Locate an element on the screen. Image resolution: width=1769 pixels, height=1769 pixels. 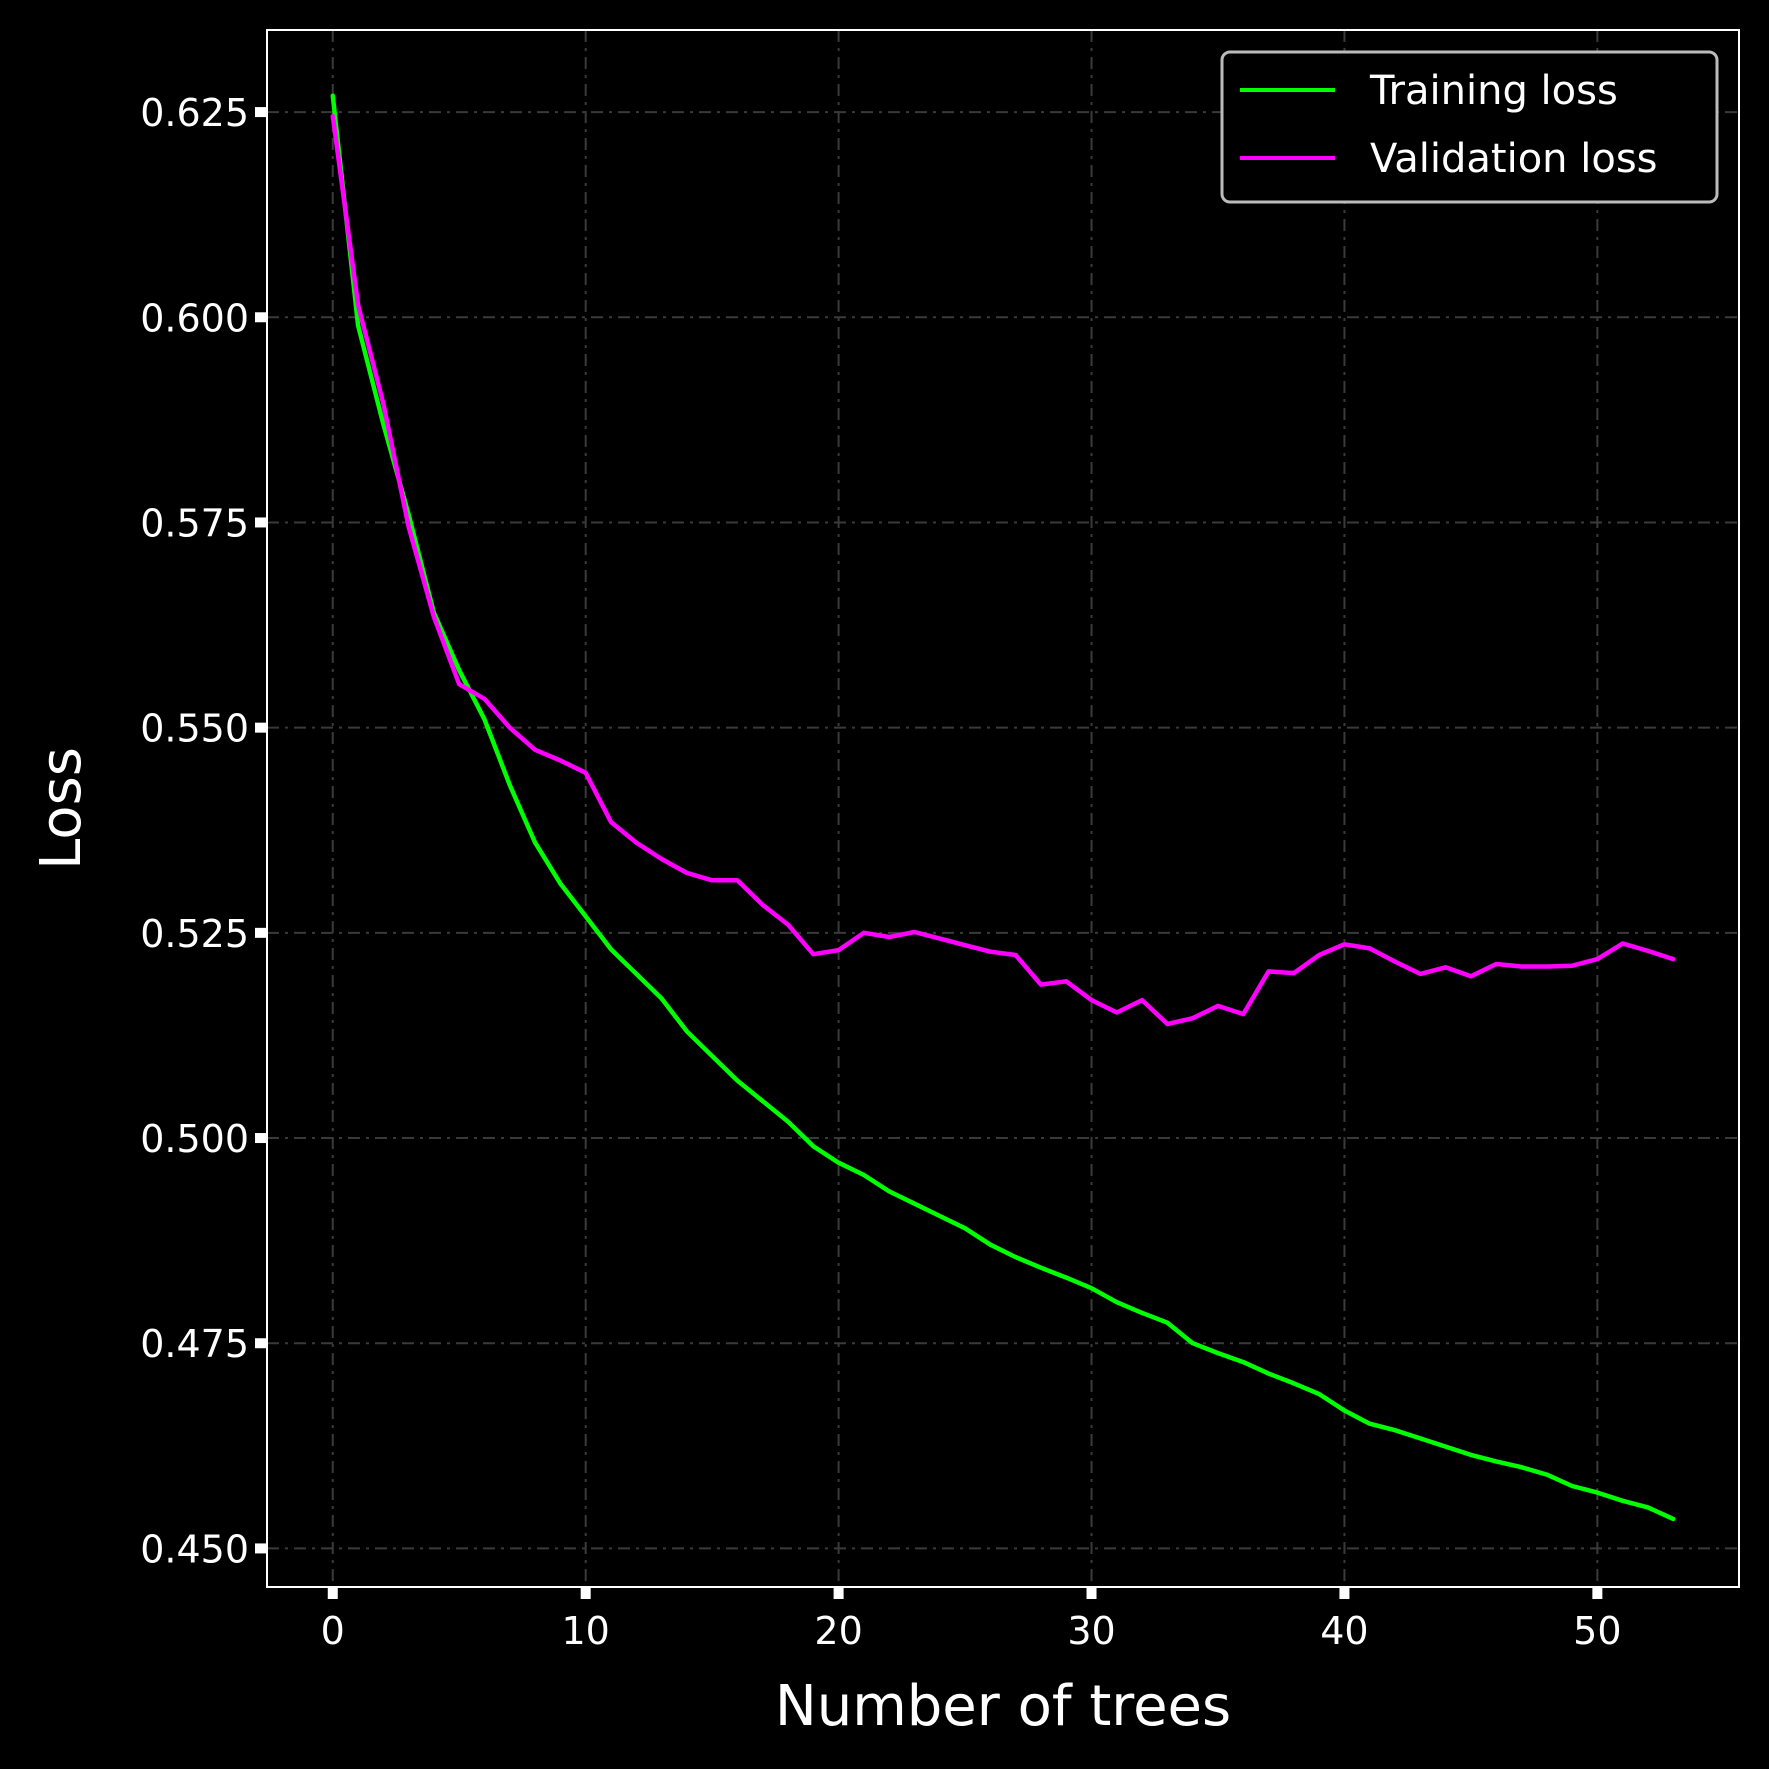
x-tick-label: 20 is located at coordinates (838, 1631).